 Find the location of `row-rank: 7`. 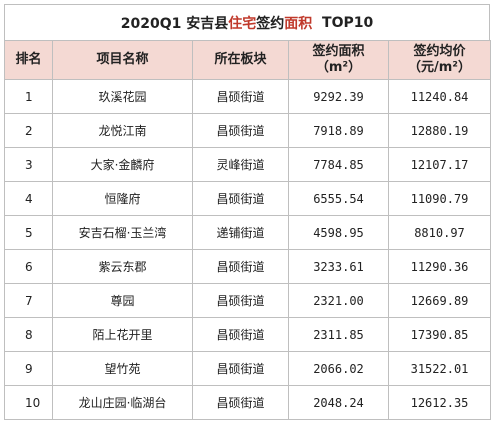

row-rank: 7 is located at coordinates (28, 300).